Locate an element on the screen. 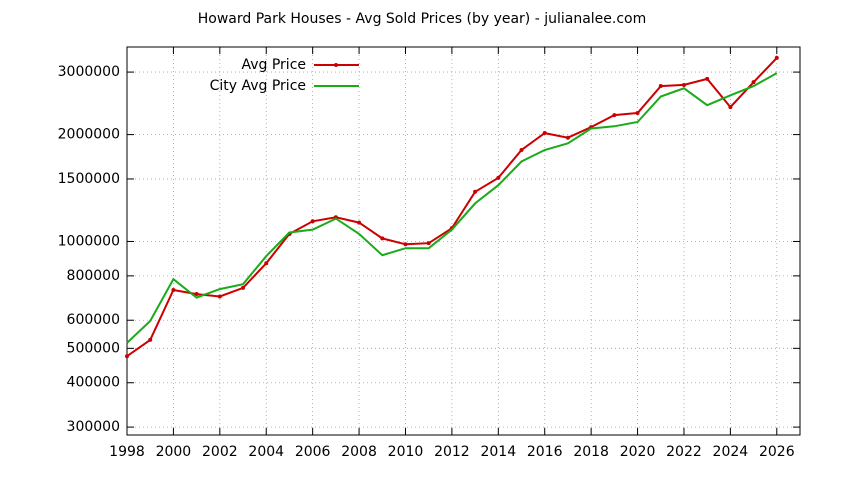  x-tick-label: 2006 is located at coordinates (313, 452).